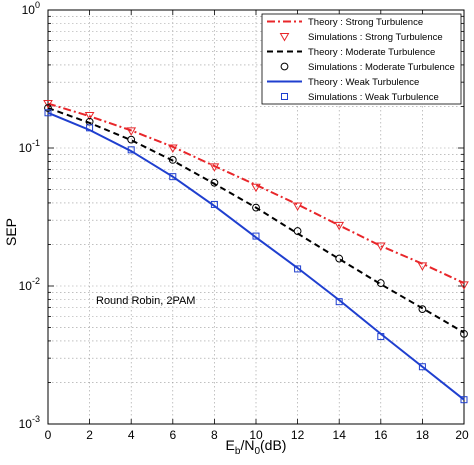 The width and height of the screenshot is (474, 465). What do you see at coordinates (298, 435) in the screenshot?
I see `x-tick-label: 12` at bounding box center [298, 435].